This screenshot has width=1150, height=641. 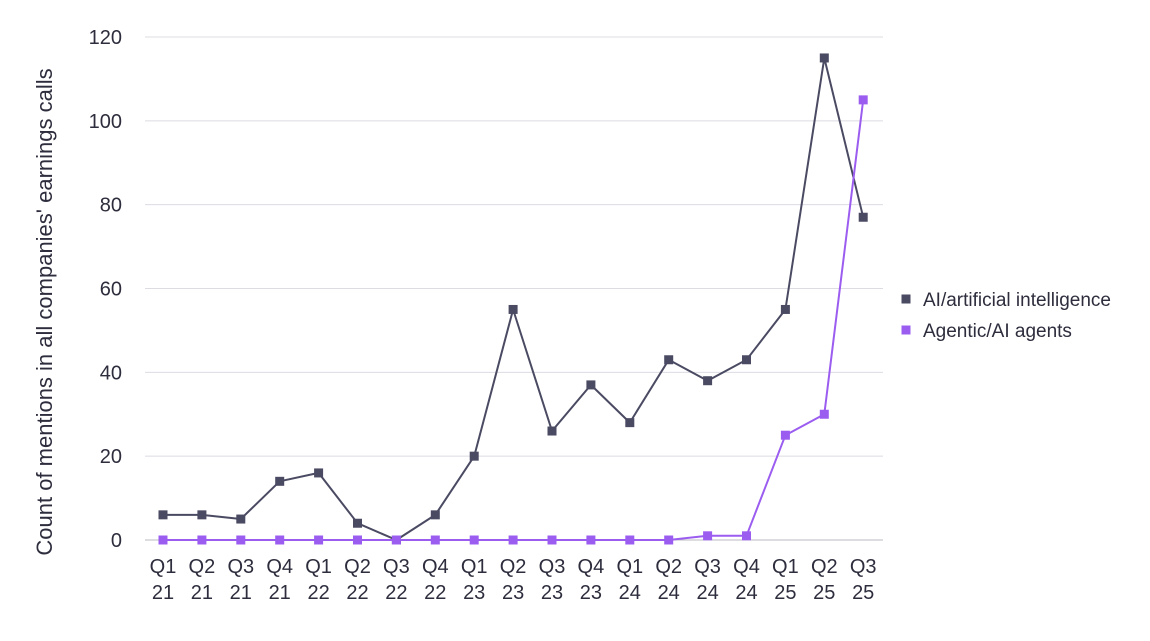 What do you see at coordinates (111, 206) in the screenshot?
I see `y-tick-label: 80` at bounding box center [111, 206].